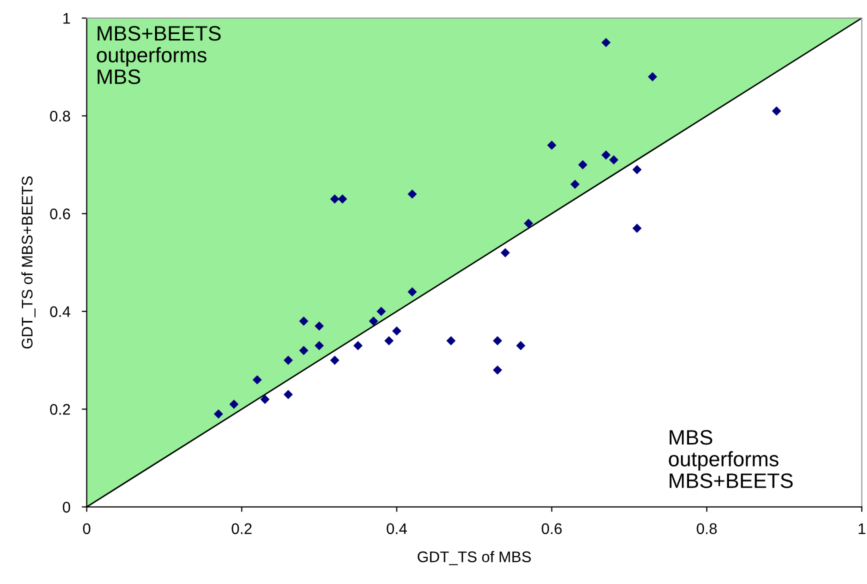  What do you see at coordinates (66, 507) in the screenshot?
I see `y-tick-label: 0` at bounding box center [66, 507].